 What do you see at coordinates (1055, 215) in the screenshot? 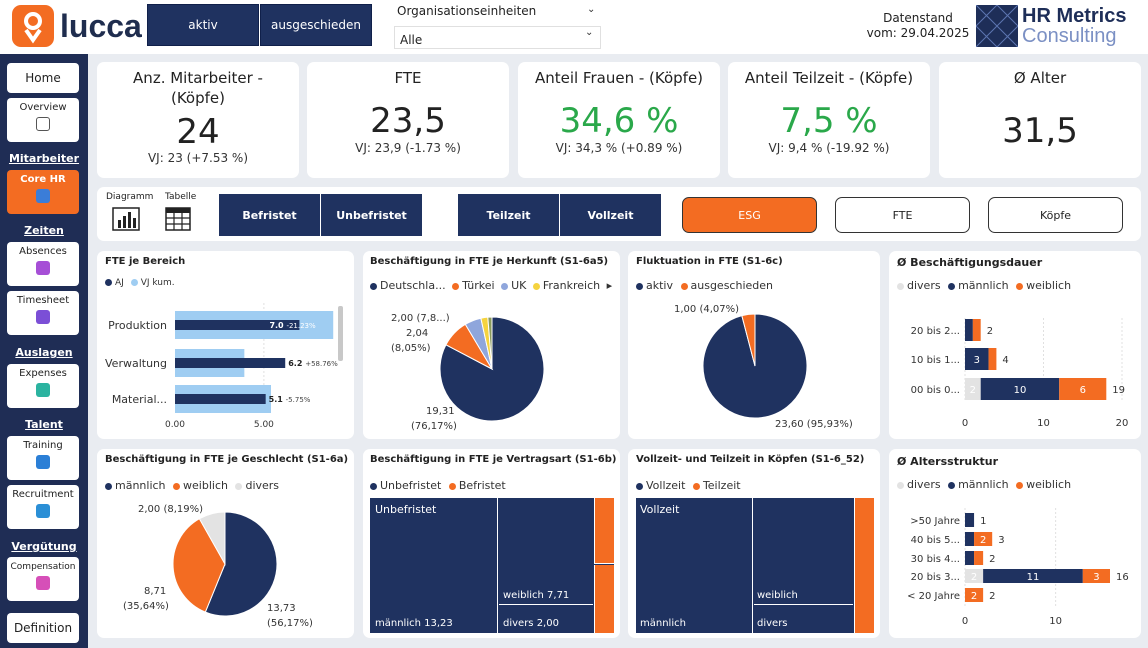
I see `koepfe-button: Köpfe` at bounding box center [1055, 215].